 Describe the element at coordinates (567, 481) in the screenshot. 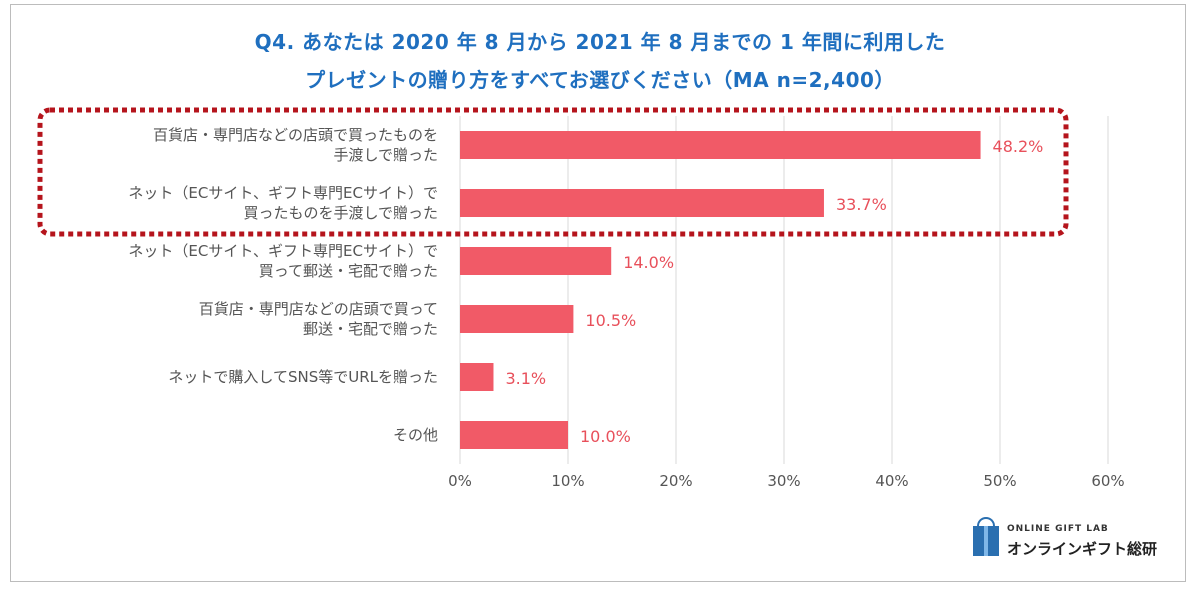

I see `x-tick-label: 10%` at that location.